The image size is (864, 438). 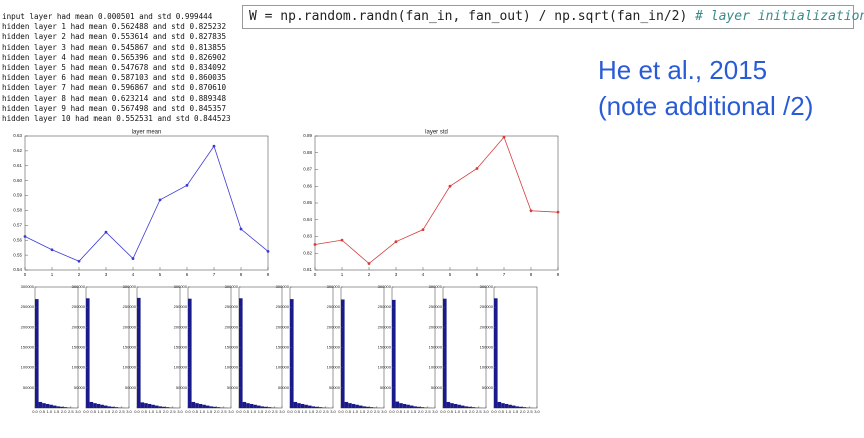 I want to click on caption-line: (note additional /2), so click(x=706, y=106).